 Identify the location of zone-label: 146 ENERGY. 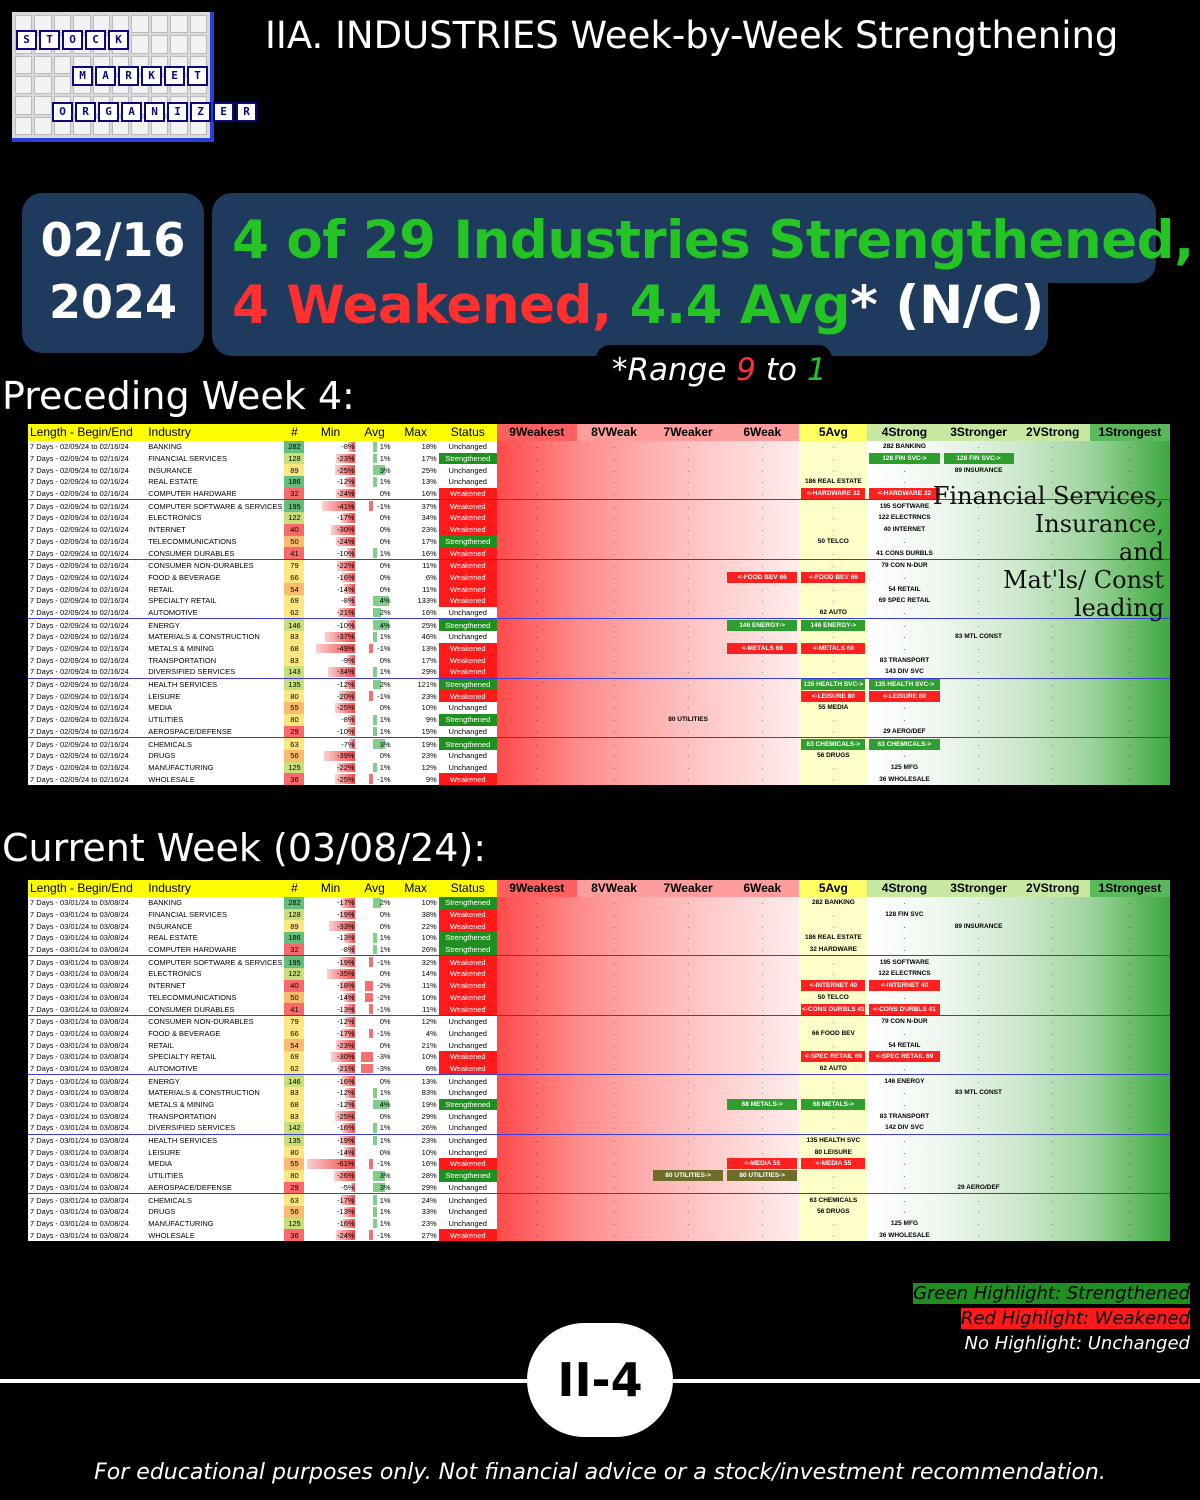
(904, 1081).